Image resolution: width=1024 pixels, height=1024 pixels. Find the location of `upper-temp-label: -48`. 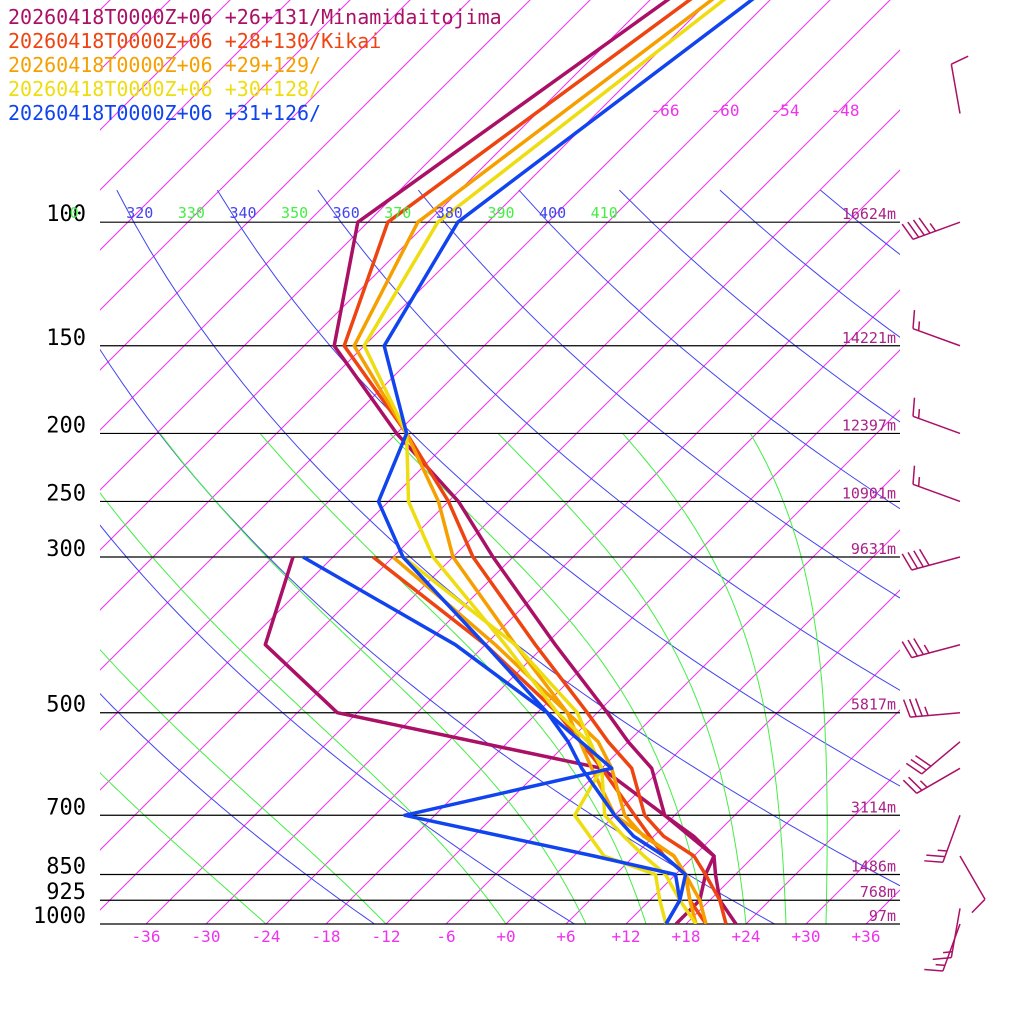

upper-temp-label: -48 is located at coordinates (845, 110).